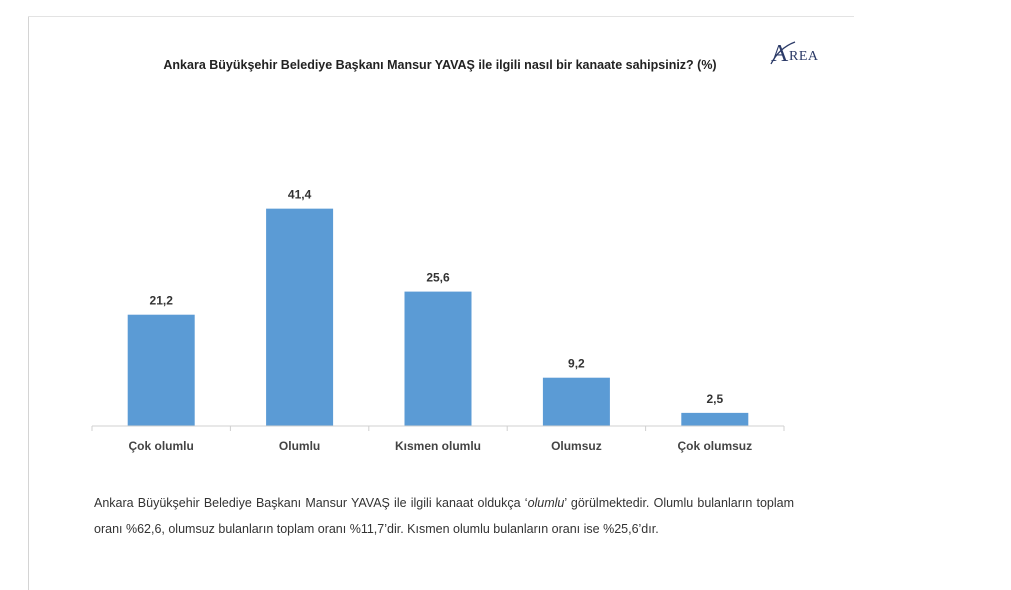  I want to click on category-label-2: Kısmen olumlu, so click(438, 446).